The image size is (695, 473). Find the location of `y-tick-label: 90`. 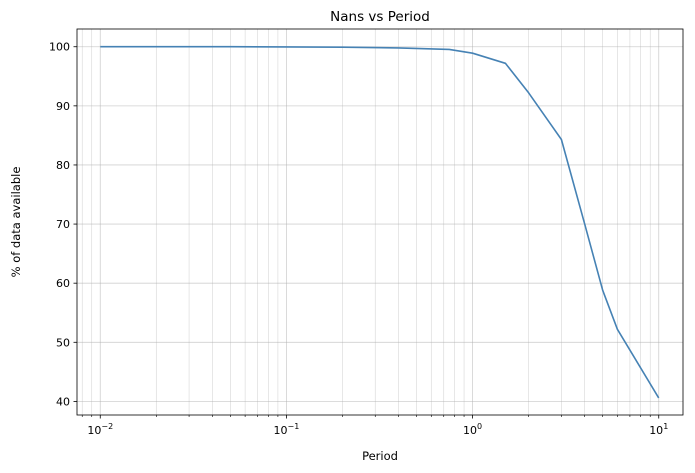

y-tick-label: 90 is located at coordinates (63, 106).